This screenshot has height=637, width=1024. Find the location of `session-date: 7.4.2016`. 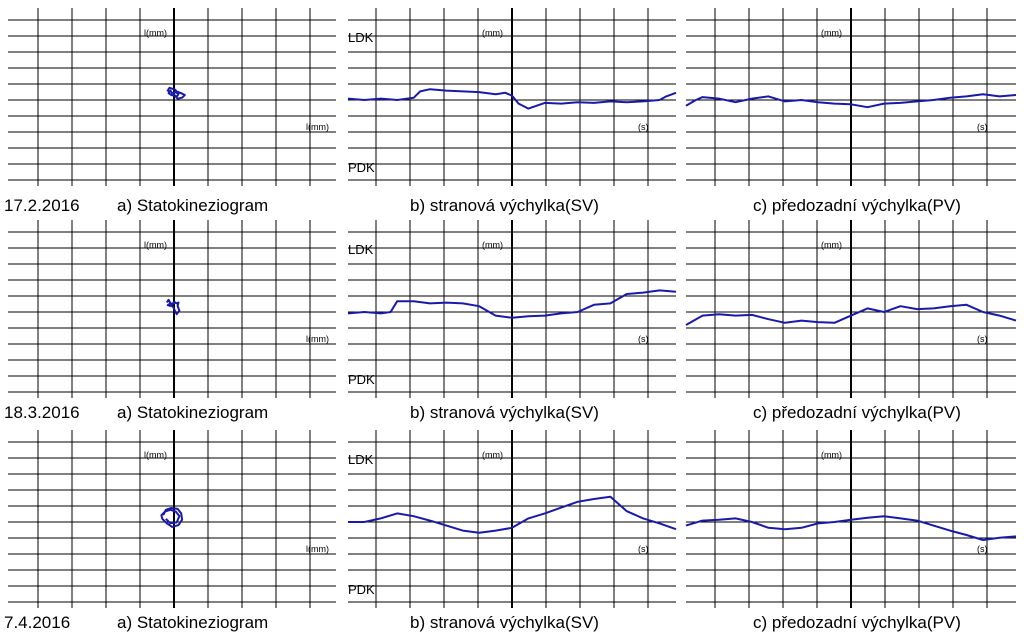

session-date: 7.4.2016 is located at coordinates (37, 622).